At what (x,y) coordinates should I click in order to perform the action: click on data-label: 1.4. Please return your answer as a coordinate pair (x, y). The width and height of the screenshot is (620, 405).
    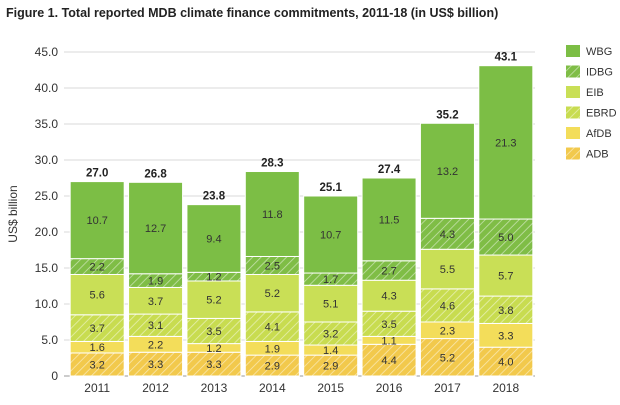
    Looking at the image, I should click on (330, 351).